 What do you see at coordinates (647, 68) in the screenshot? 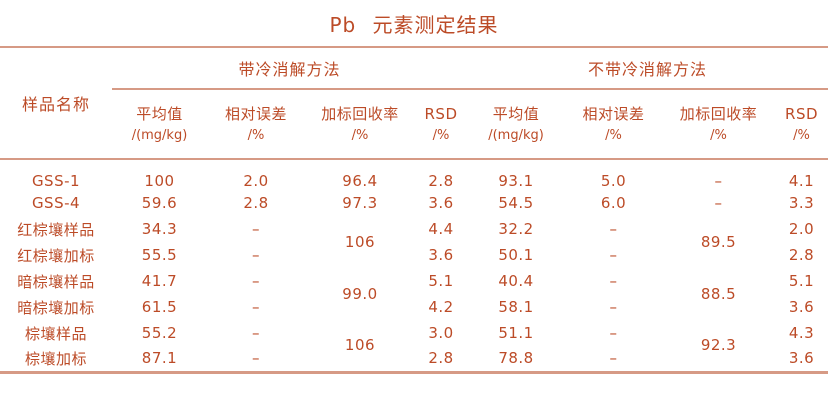
I see `group-header-no-cold-digestion: 不带冷消解方法` at bounding box center [647, 68].